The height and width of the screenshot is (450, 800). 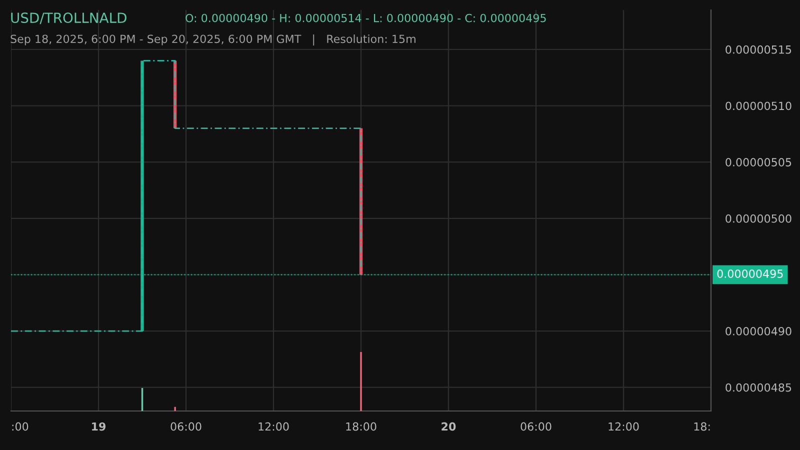 What do you see at coordinates (366, 18) in the screenshot?
I see `annotation: O: 0.00000490 - H: 0.00000514 - L: 0.00000490 - C: 0.00000495` at bounding box center [366, 18].